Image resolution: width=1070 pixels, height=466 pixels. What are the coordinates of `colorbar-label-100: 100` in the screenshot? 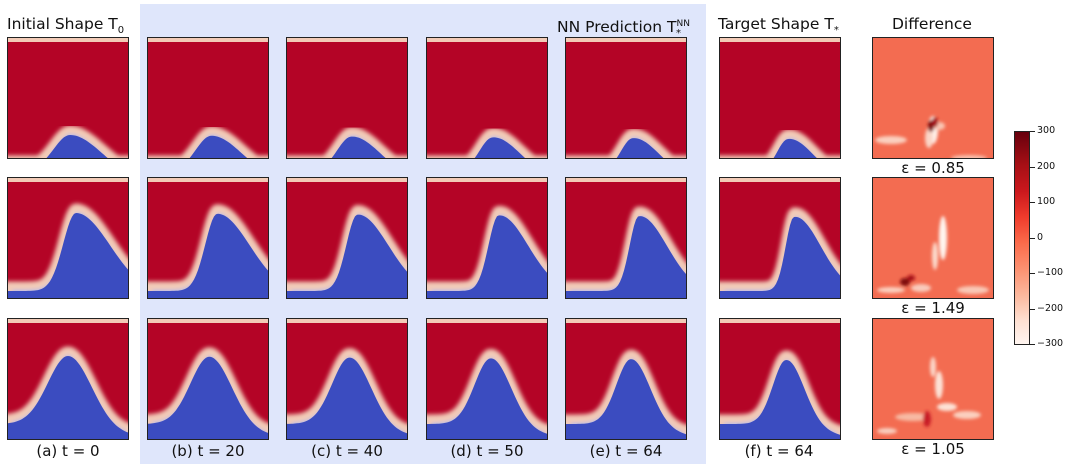 It's located at (1046, 201).